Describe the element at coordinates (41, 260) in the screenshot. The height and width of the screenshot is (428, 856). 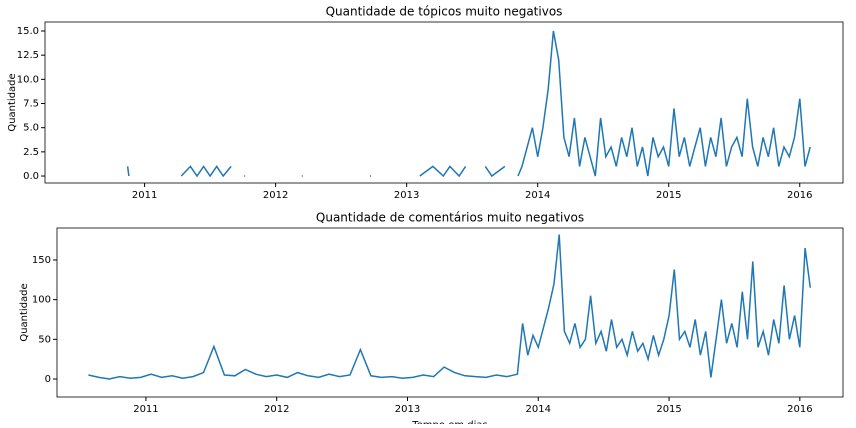
I see `y-tick-label: 150` at that location.